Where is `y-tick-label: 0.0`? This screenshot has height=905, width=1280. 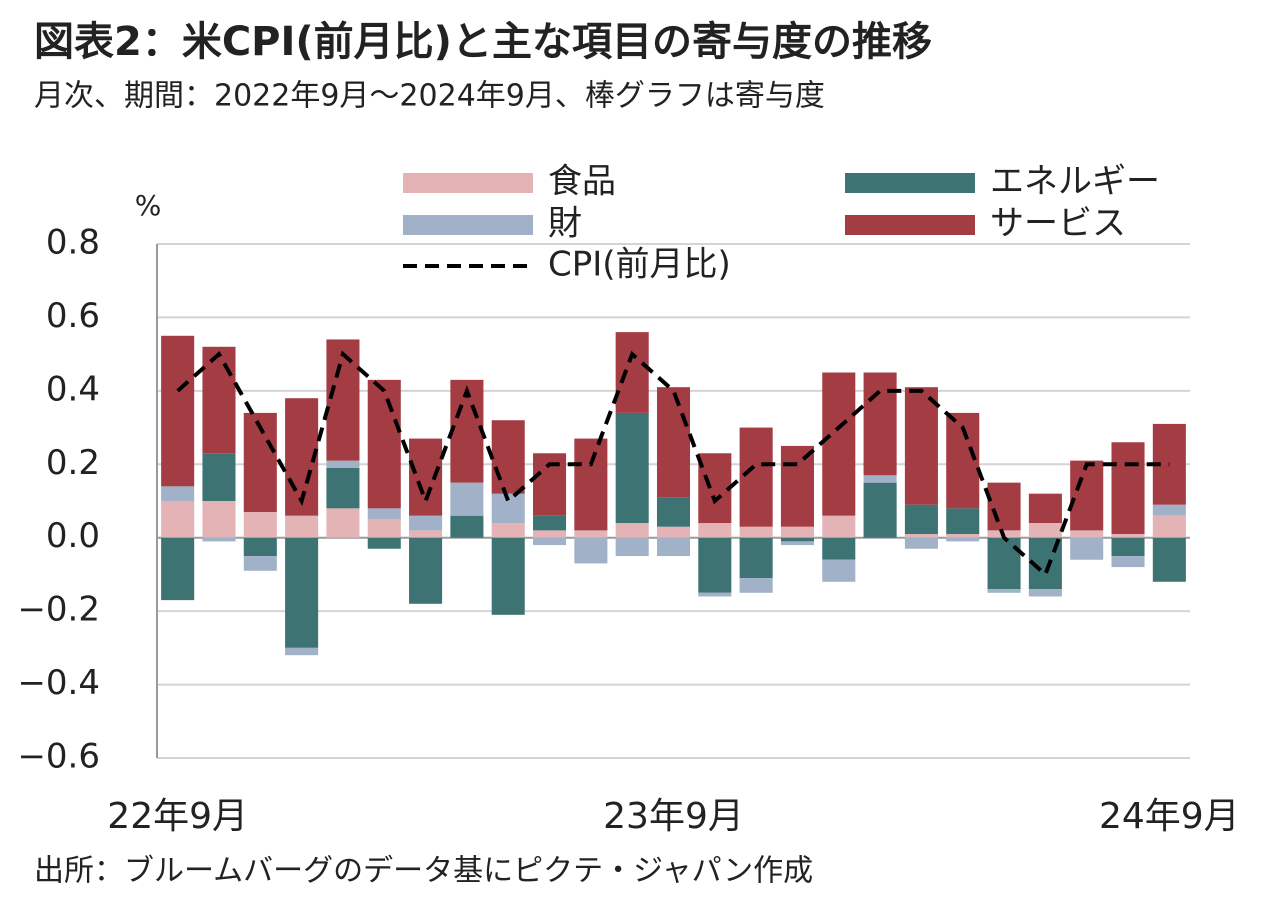 y-tick-label: 0.0 is located at coordinates (73, 536).